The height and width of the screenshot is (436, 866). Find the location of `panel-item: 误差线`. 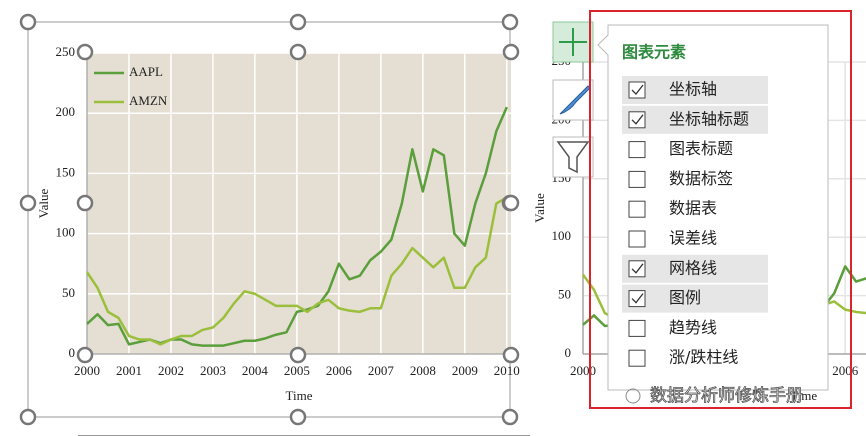

panel-item: 误差线 is located at coordinates (672, 238).